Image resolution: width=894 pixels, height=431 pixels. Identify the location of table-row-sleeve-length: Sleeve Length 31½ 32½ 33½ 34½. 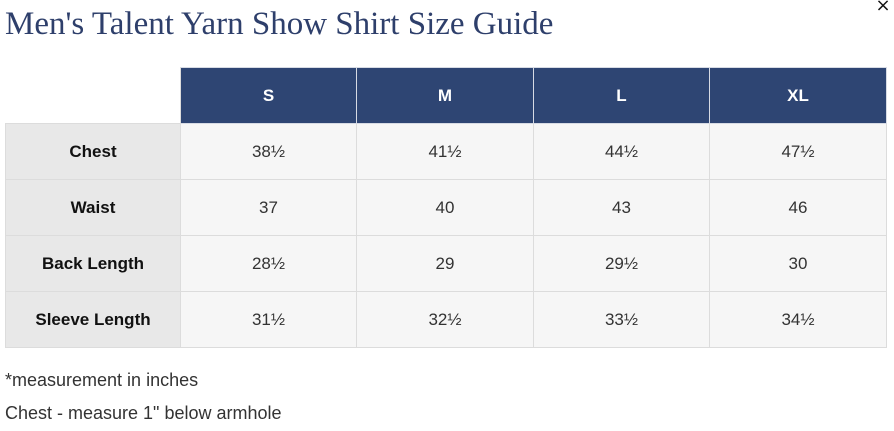
(446, 319).